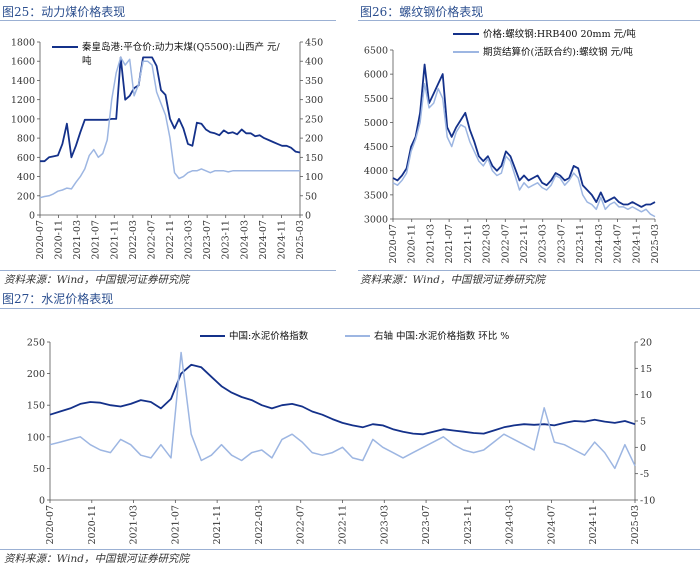  What do you see at coordinates (529, 20) in the screenshot?
I see `fig26-title-rule` at bounding box center [529, 20].